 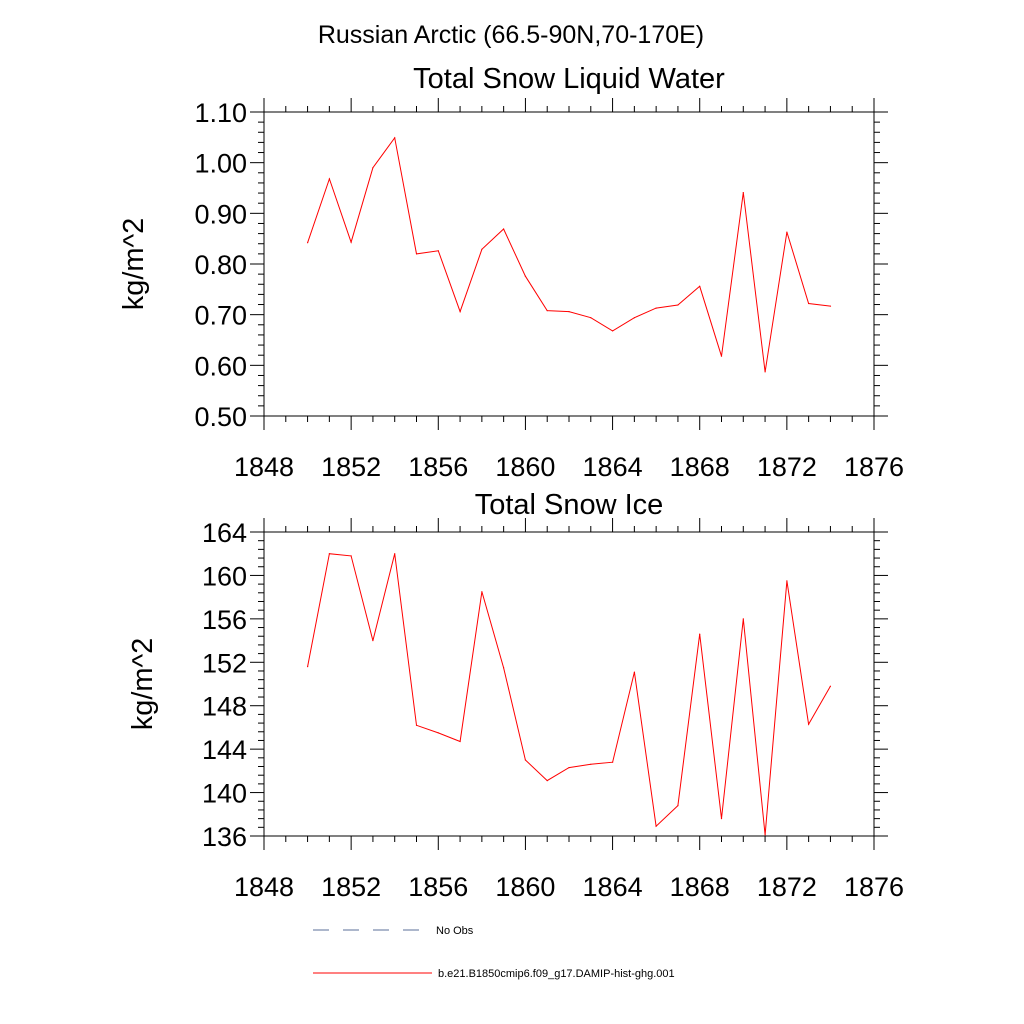 What do you see at coordinates (455, 931) in the screenshot?
I see `legend-label-no-obs: No Obs` at bounding box center [455, 931].